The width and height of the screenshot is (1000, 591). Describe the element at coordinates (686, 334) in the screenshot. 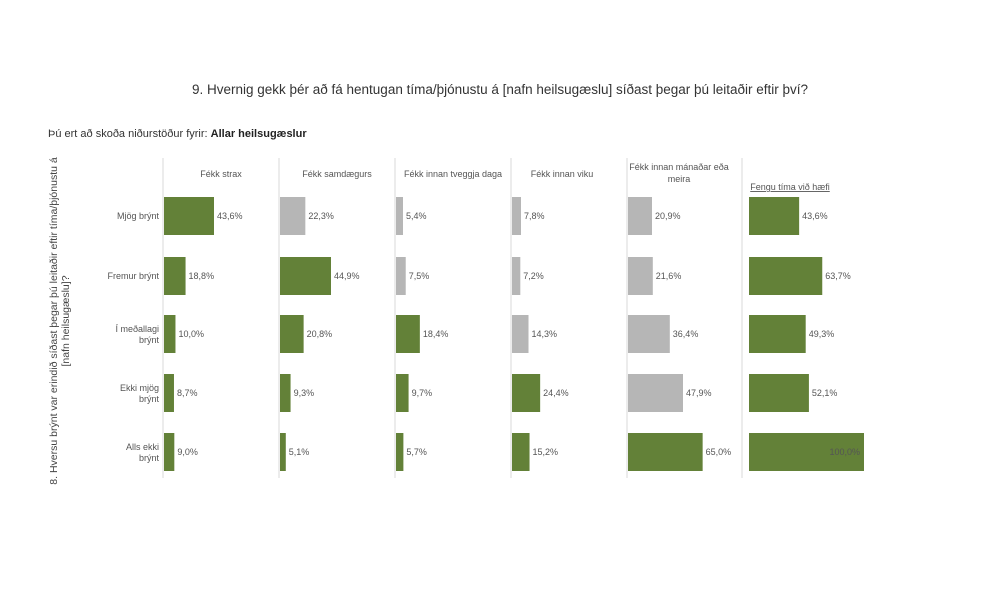

I see `data-label: 36,4%` at that location.